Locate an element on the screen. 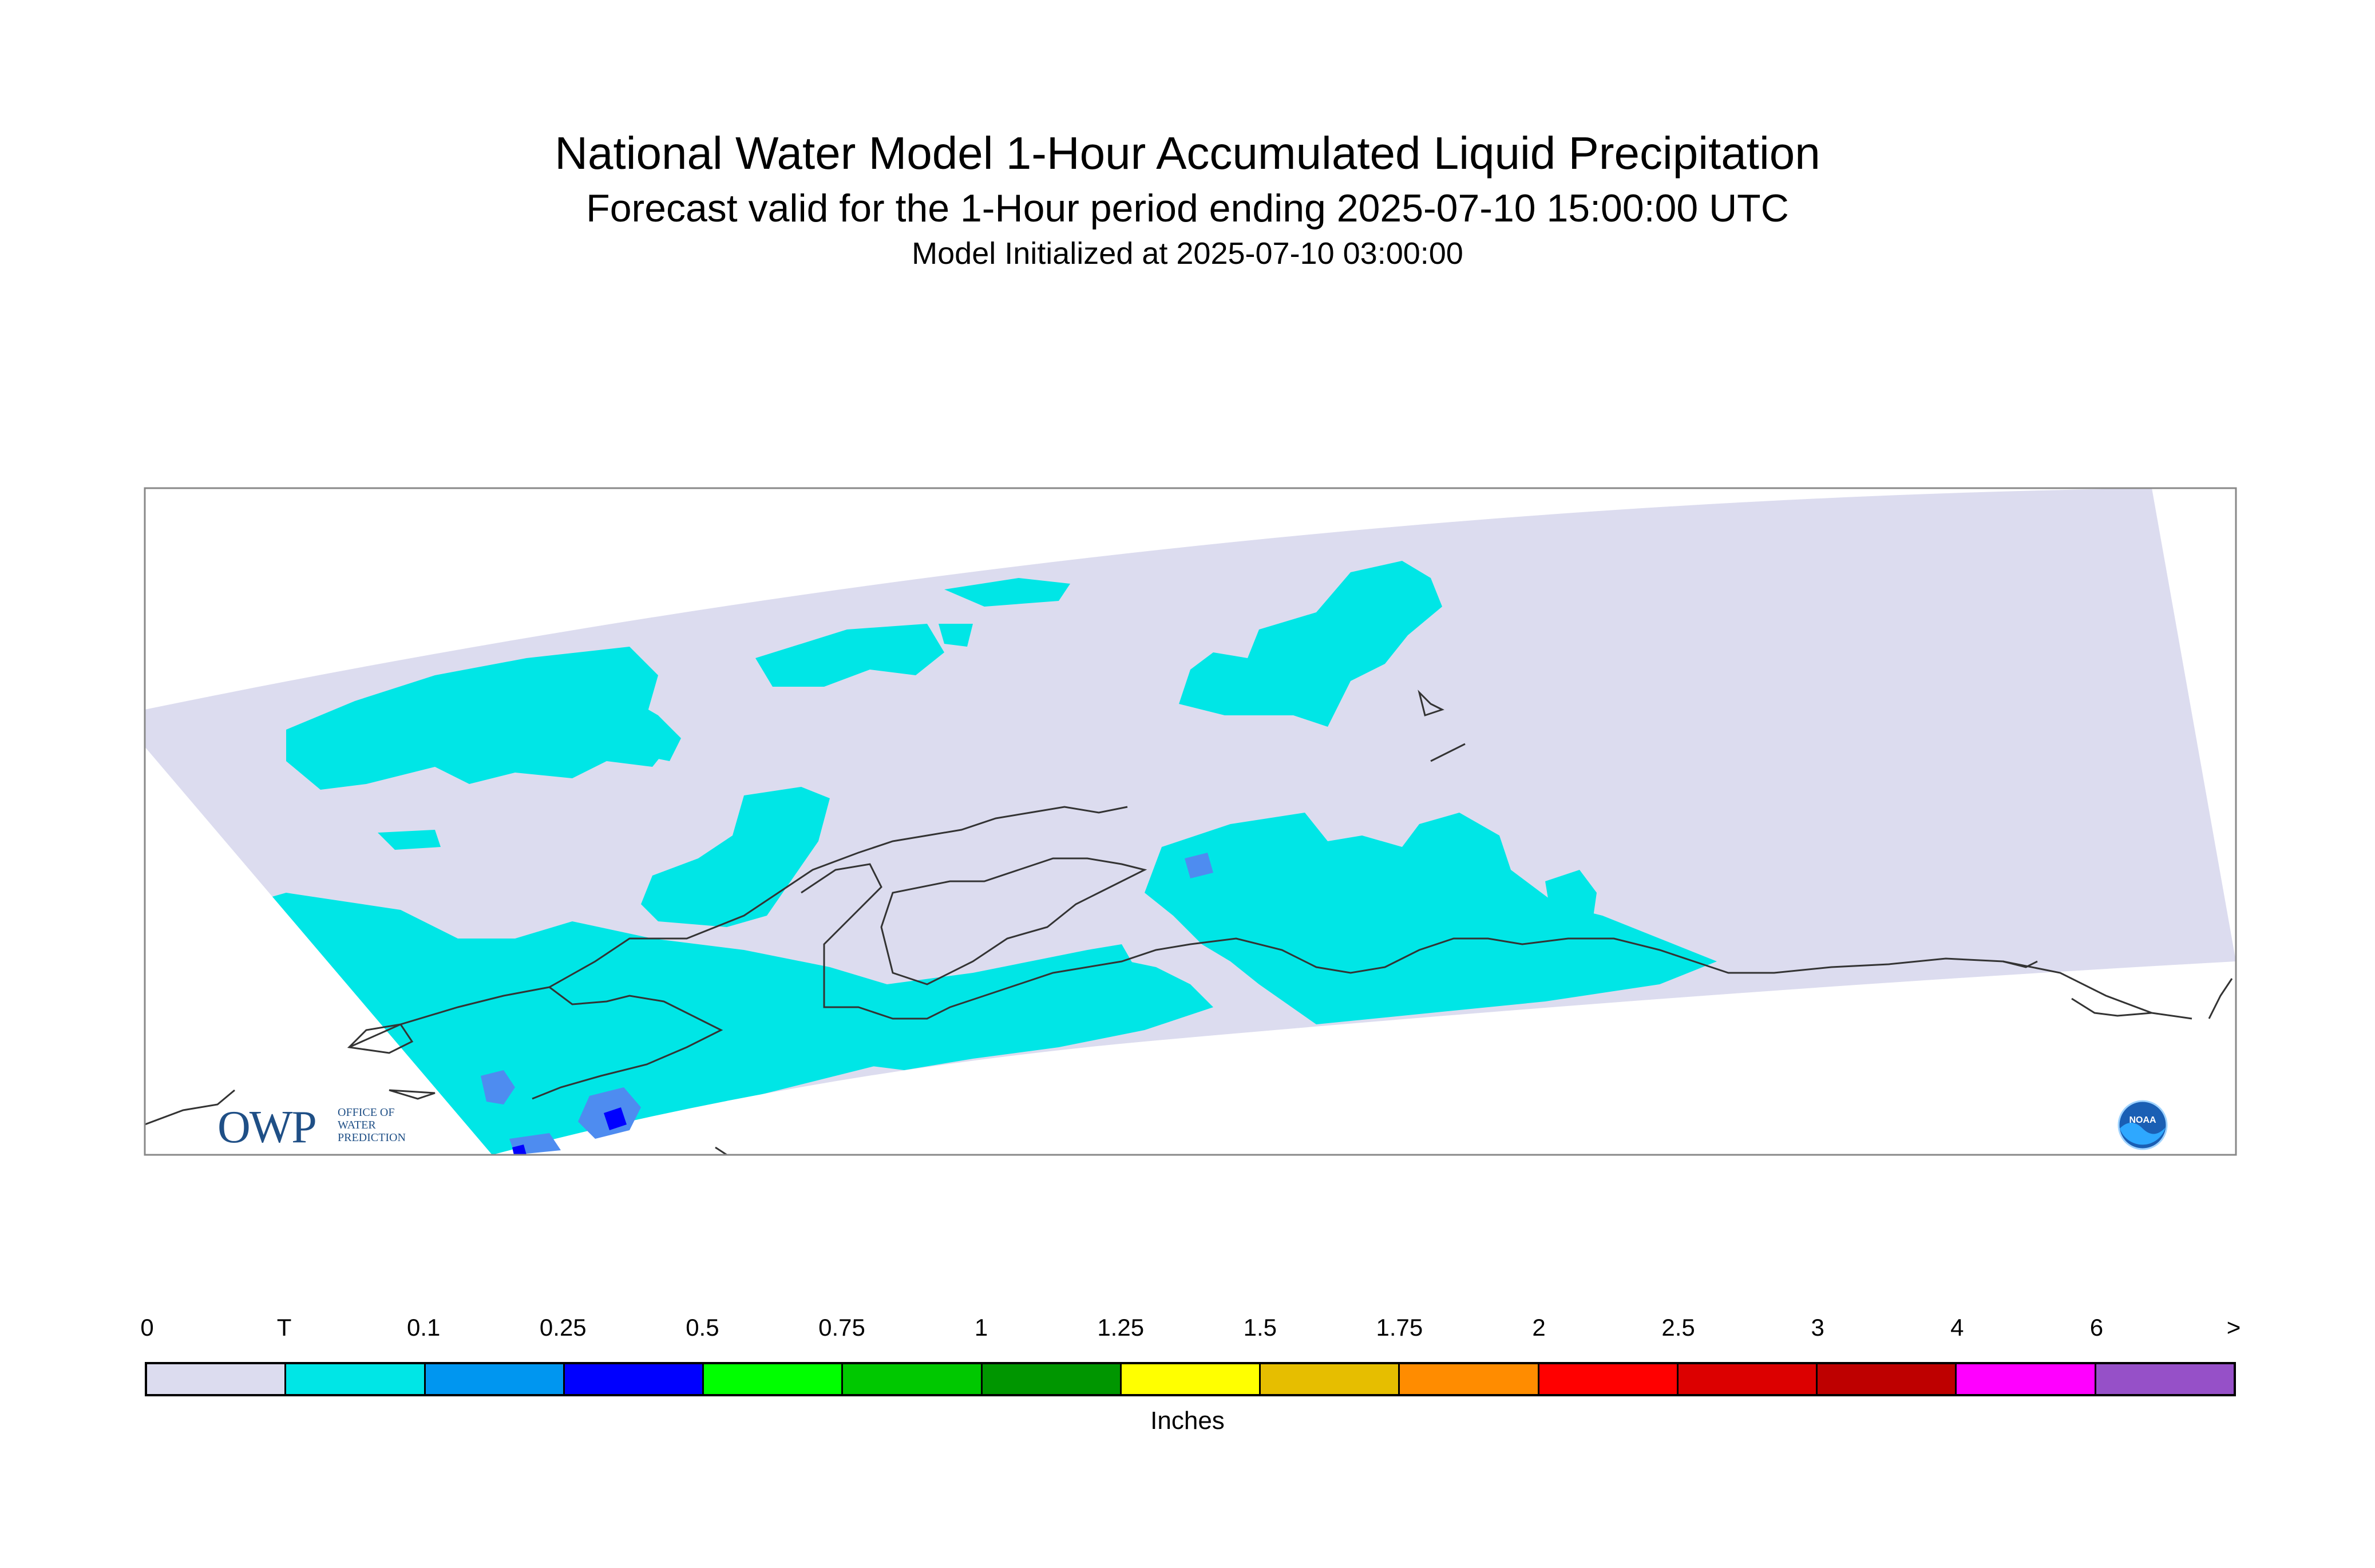 This screenshot has height=1568, width=2375. noaa-logo-text: NOAA is located at coordinates (2142, 1120).